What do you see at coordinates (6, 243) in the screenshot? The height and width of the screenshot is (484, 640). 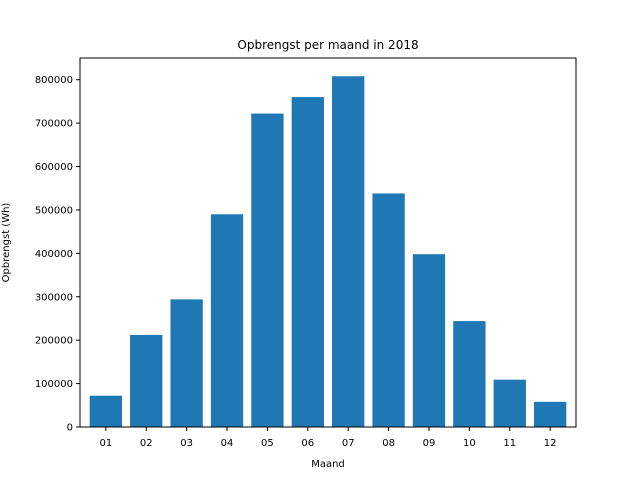 I see `y-axis-label: Opbrengst (Wh)` at bounding box center [6, 243].